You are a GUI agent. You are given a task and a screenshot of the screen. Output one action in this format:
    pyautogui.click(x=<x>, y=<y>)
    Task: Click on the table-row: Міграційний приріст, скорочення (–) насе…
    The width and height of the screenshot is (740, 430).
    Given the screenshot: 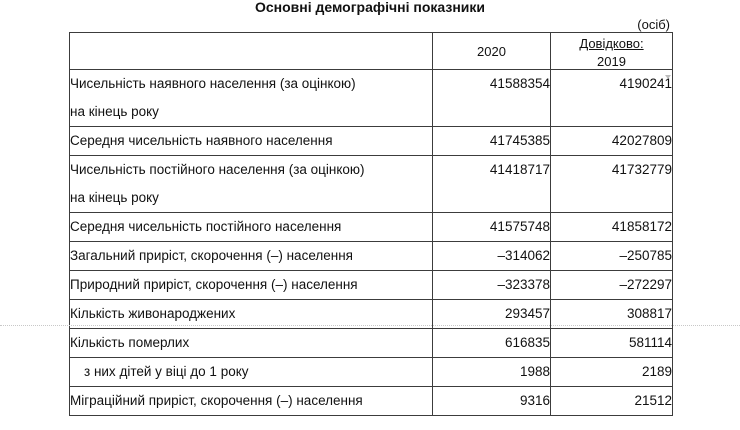 What is the action you would take?
    pyautogui.click(x=371, y=401)
    